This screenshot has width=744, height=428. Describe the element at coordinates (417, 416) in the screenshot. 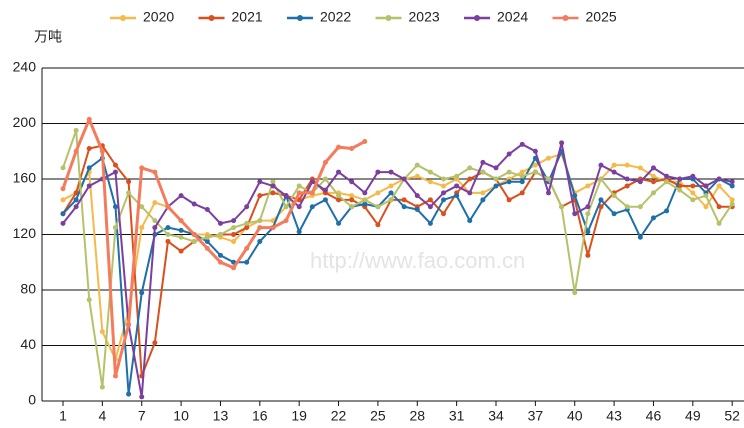

I see `x-tick-label: 28` at that location.